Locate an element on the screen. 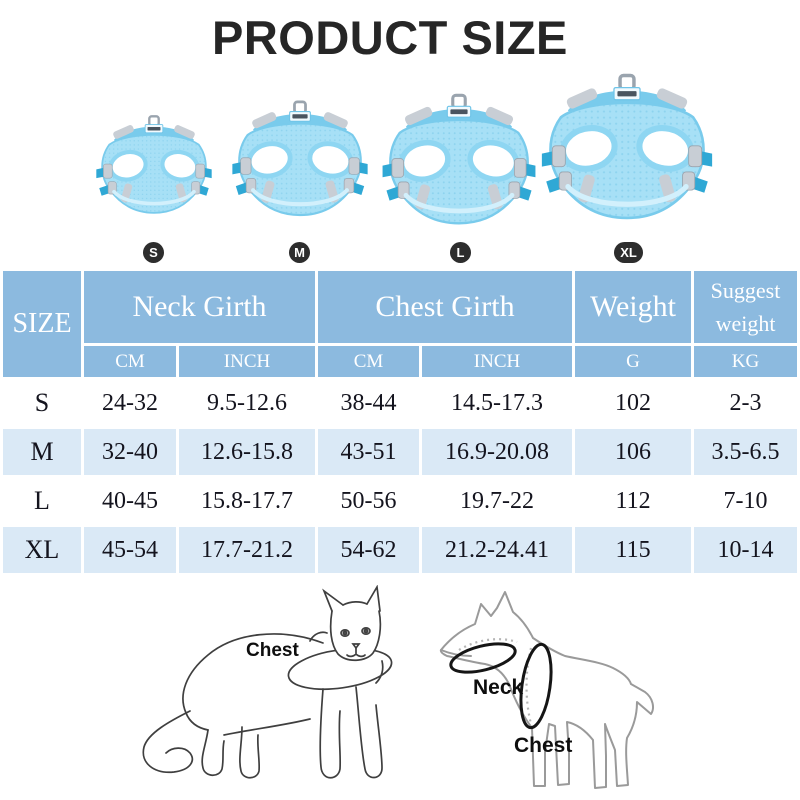 This screenshot has height=800, width=800. table-row-l: L 40-45 15.8-17.7 50-56 19.7-22 112 7-10 is located at coordinates (400, 501).